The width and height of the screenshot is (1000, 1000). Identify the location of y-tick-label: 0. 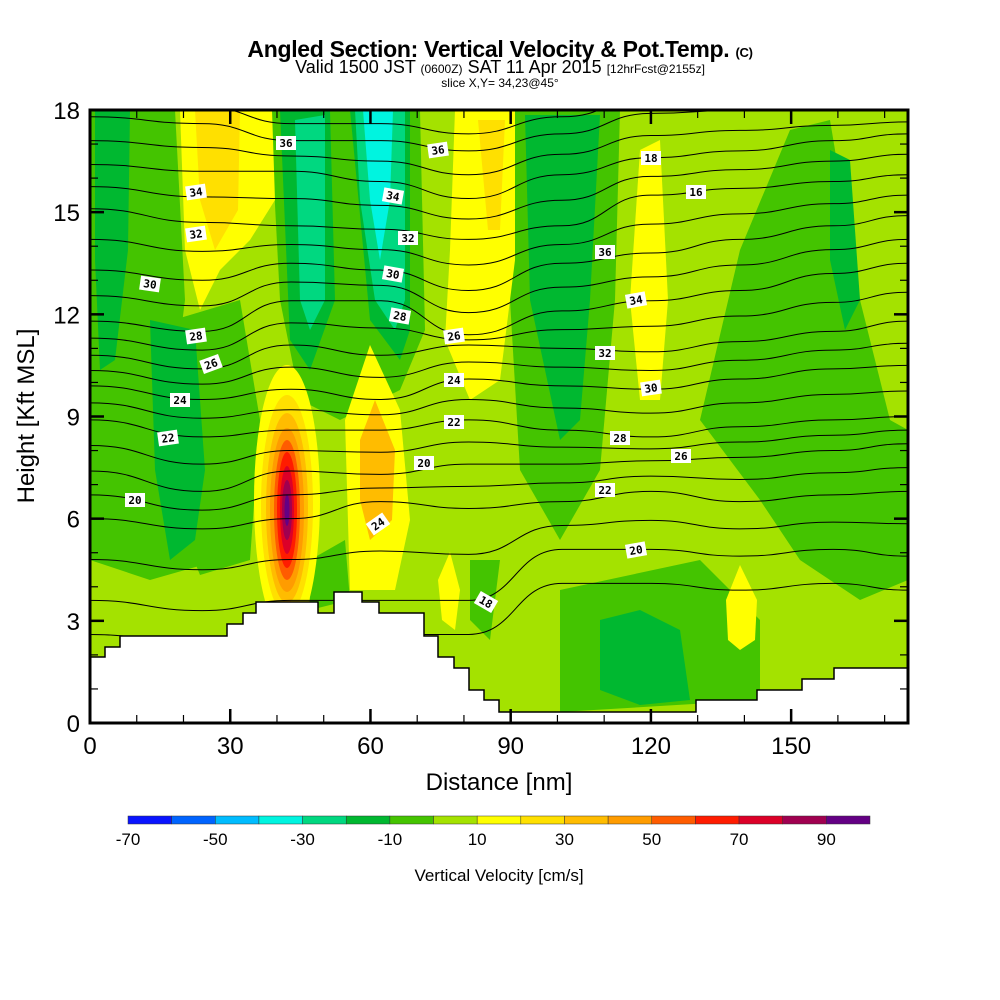
(73, 724).